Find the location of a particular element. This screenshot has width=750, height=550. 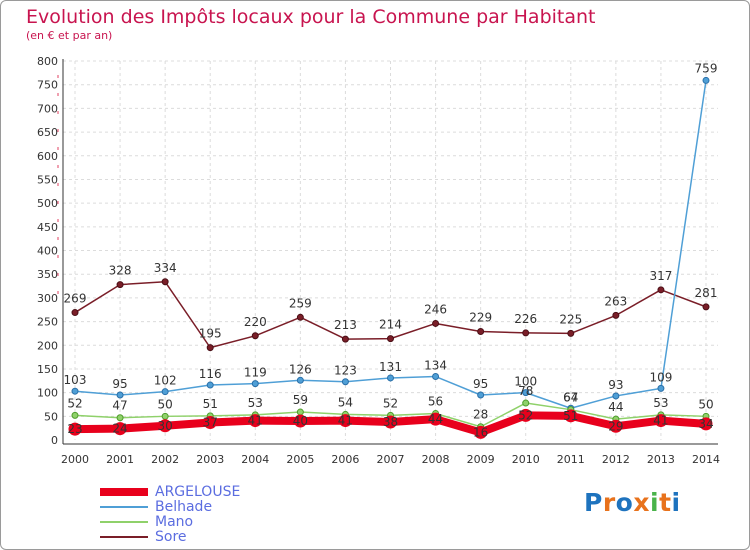

x-tick-label: 2002 is located at coordinates (165, 459).